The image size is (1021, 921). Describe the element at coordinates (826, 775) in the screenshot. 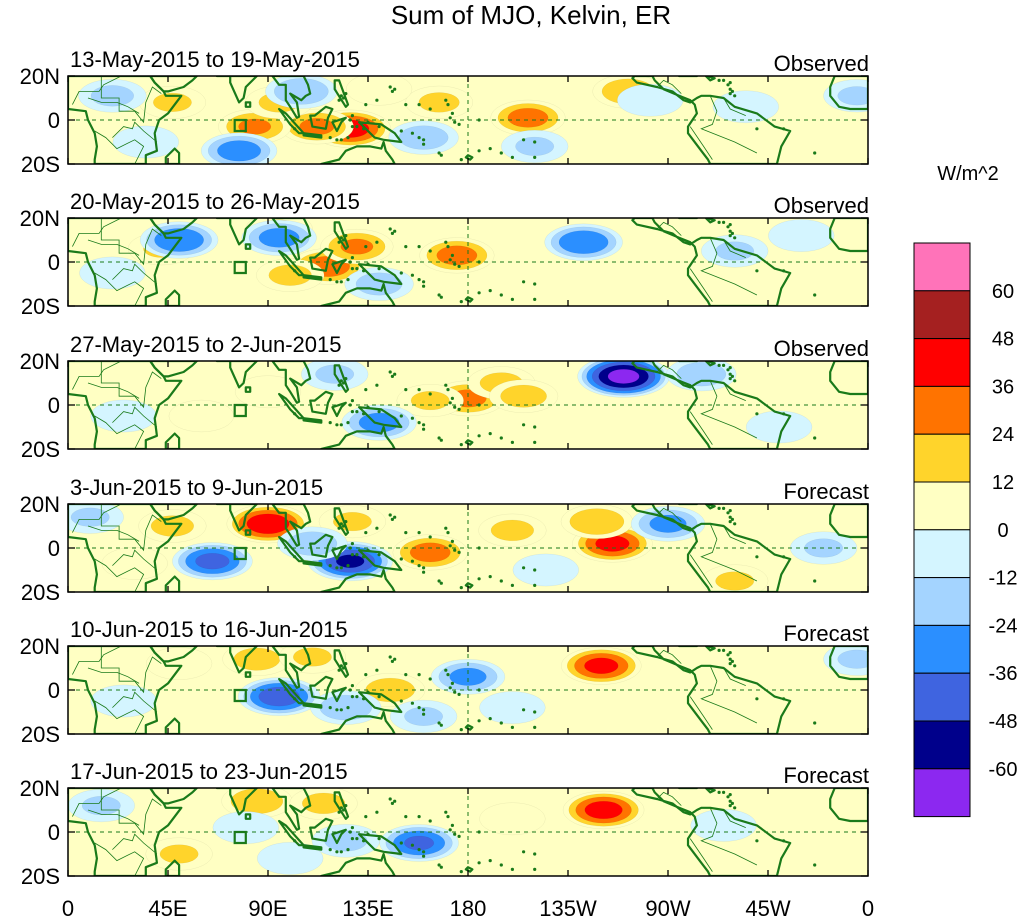

I see `panel-status: Forecast` at that location.